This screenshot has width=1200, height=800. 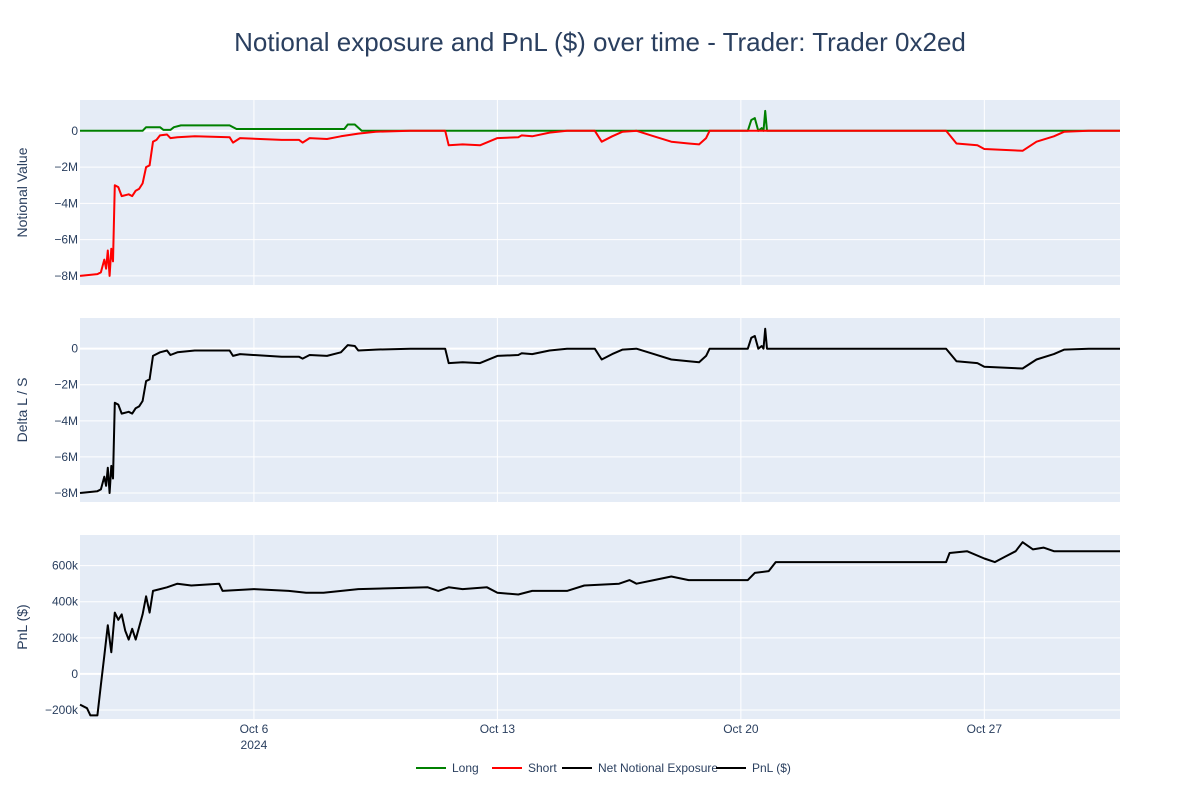 I want to click on legend-item-net-notional-exposure: Net Notional Exposure, so click(x=640, y=768).